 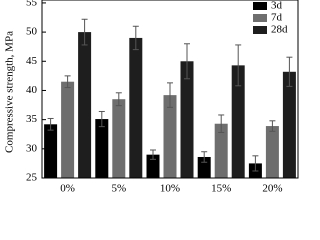 What do you see at coordinates (221, 189) in the screenshot?
I see `x-tick-label: 15%` at bounding box center [221, 189].